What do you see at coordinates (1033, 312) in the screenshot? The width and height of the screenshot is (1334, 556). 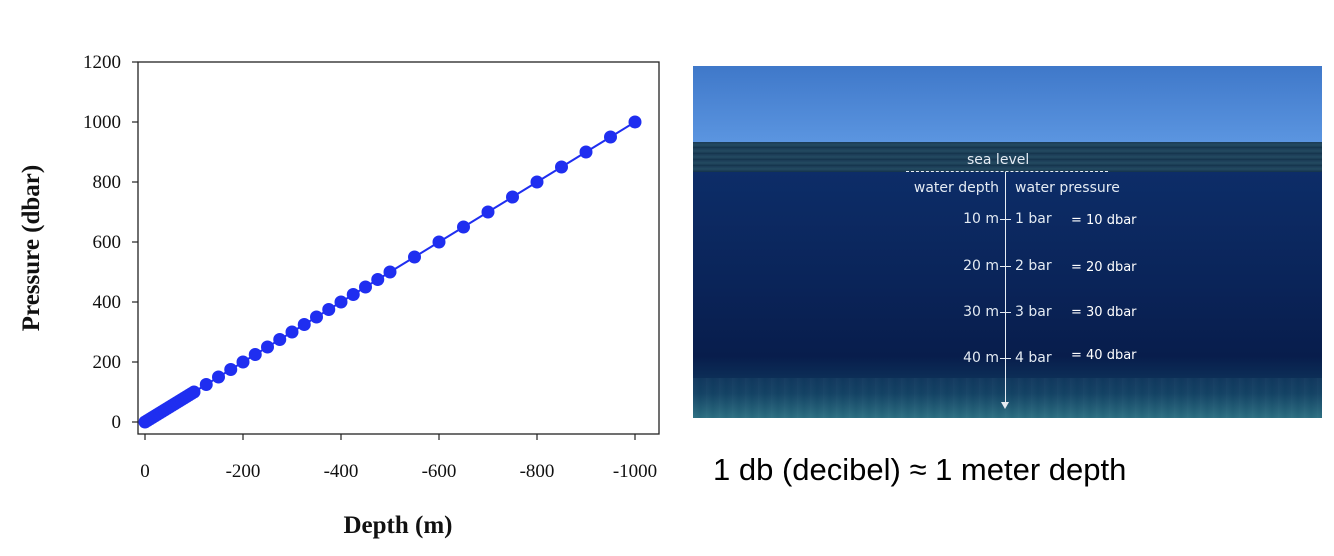 I see `pressure-label: 3 bar` at bounding box center [1033, 312].